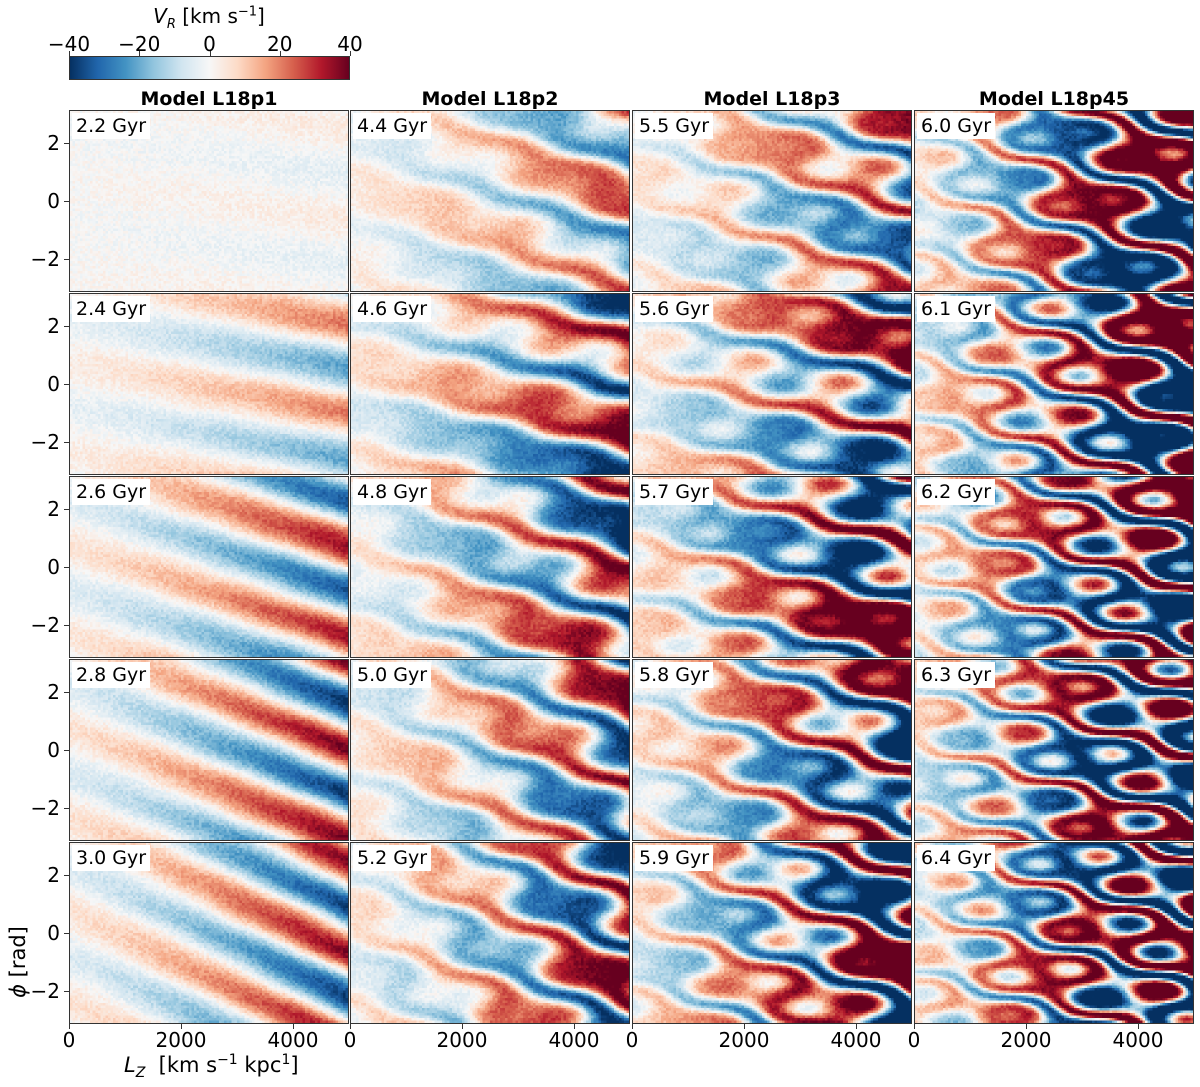 The width and height of the screenshot is (1200, 1087). I want to click on time-label: 6.2 Gyr, so click(956, 492).